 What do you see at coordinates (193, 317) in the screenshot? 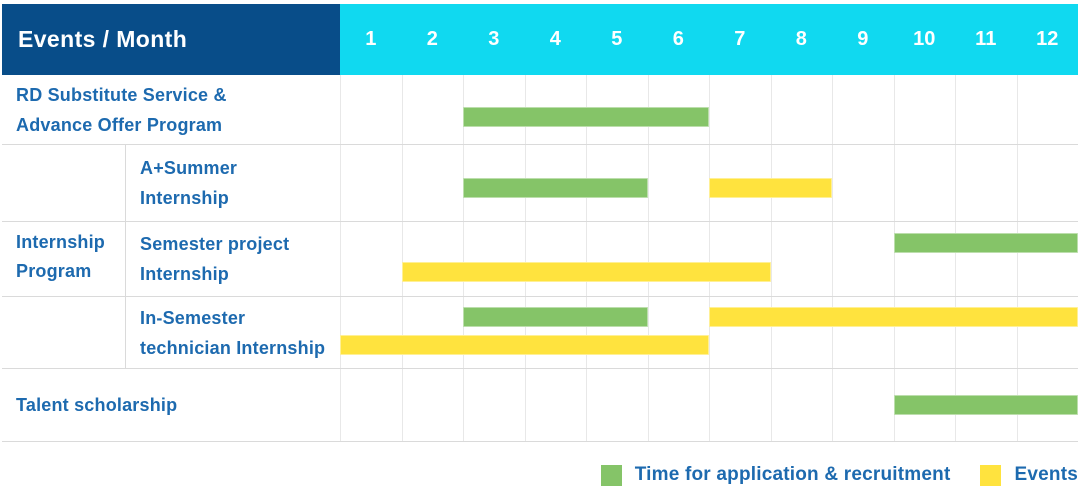
I see `row-label-line: In-Semester` at bounding box center [193, 317].